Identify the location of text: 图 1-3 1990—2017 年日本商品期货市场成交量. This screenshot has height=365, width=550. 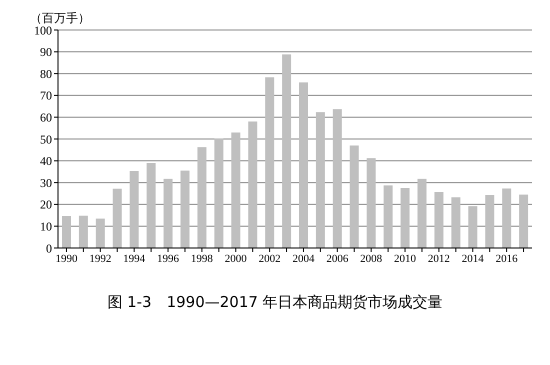
(275, 302).